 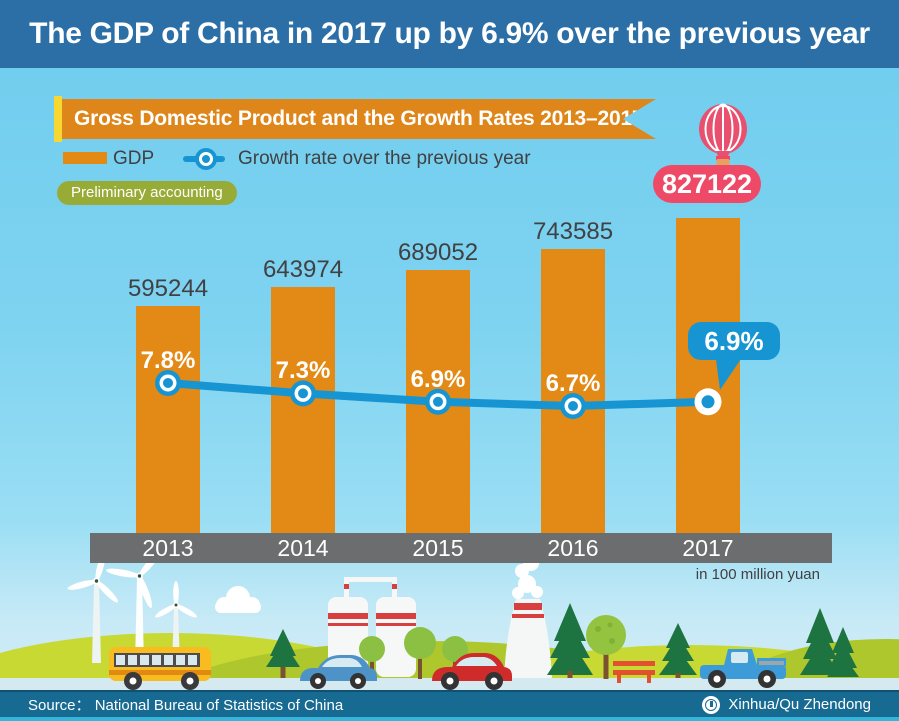 I want to click on x-axis-band, so click(x=461, y=548).